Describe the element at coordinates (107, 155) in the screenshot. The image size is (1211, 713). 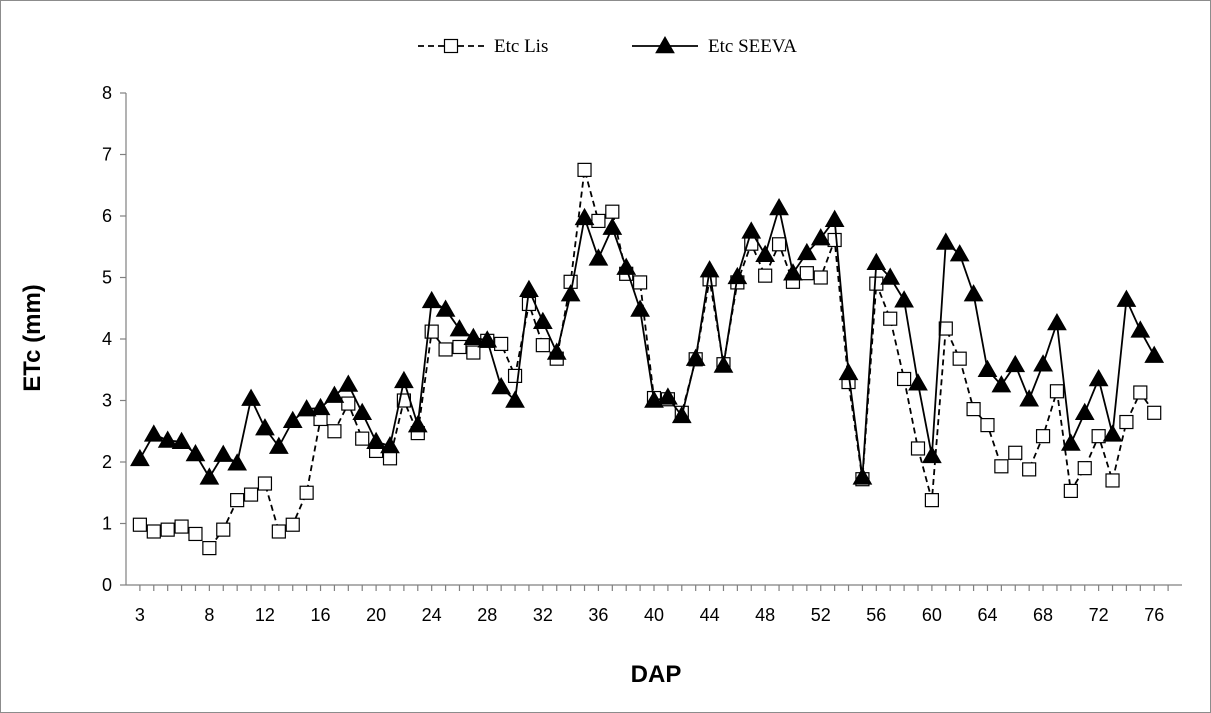
I see `y-tick-label: 7` at that location.